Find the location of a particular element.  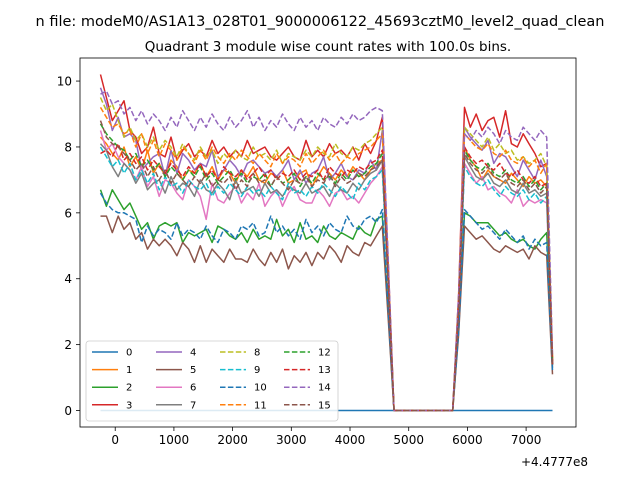

legend-label: 11 is located at coordinates (260, 405).